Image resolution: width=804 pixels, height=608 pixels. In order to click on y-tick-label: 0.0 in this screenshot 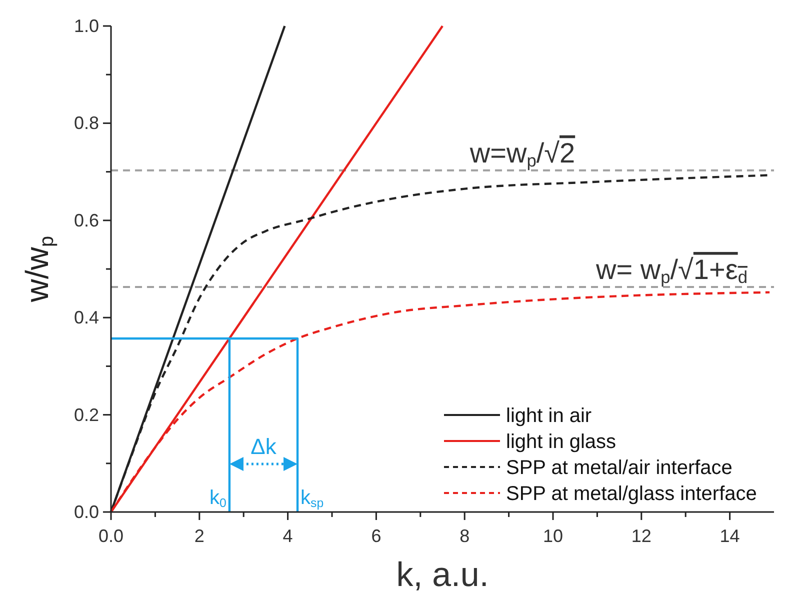, I will do `click(86, 512)`.